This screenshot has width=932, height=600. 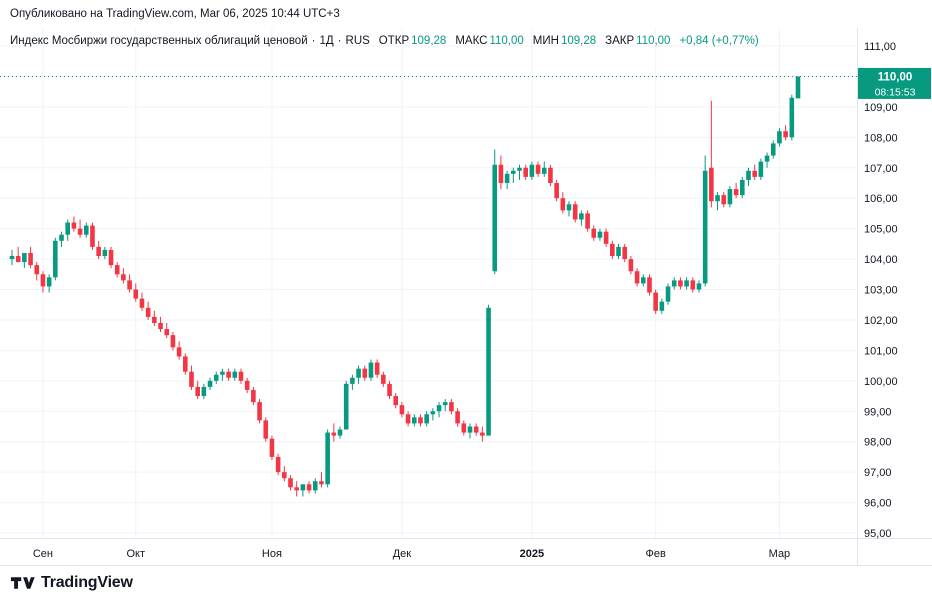 What do you see at coordinates (878, 504) in the screenshot?
I see `price-tick-label: 96,00` at bounding box center [878, 504].